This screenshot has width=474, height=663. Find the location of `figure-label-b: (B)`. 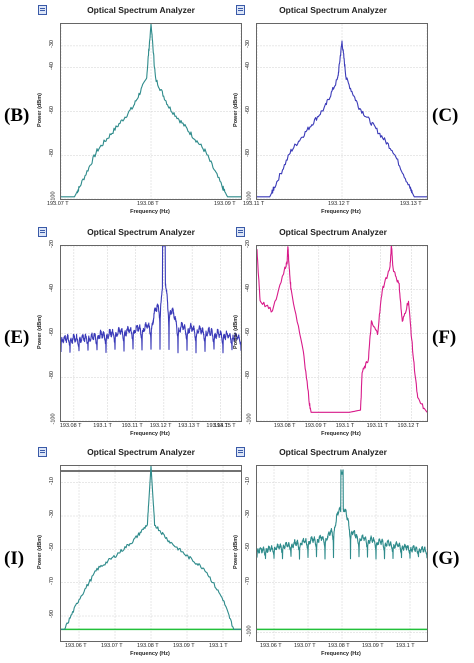

figure-label-b: (B) is located at coordinates (17, 115).